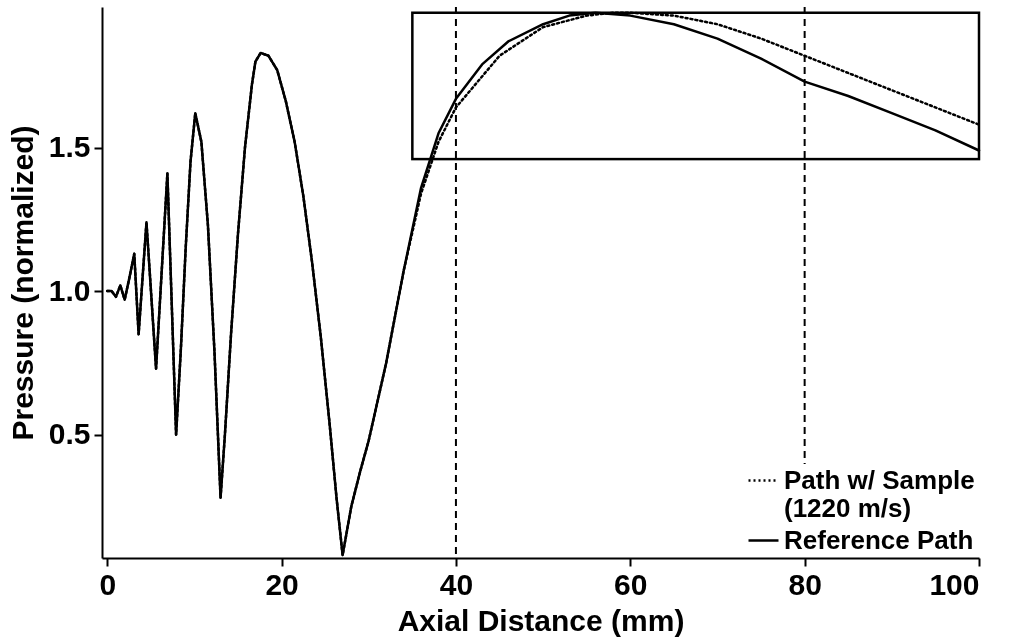 The height and width of the screenshot is (640, 1021). I want to click on x-axis-title: Axial Distance (mm), so click(541, 620).